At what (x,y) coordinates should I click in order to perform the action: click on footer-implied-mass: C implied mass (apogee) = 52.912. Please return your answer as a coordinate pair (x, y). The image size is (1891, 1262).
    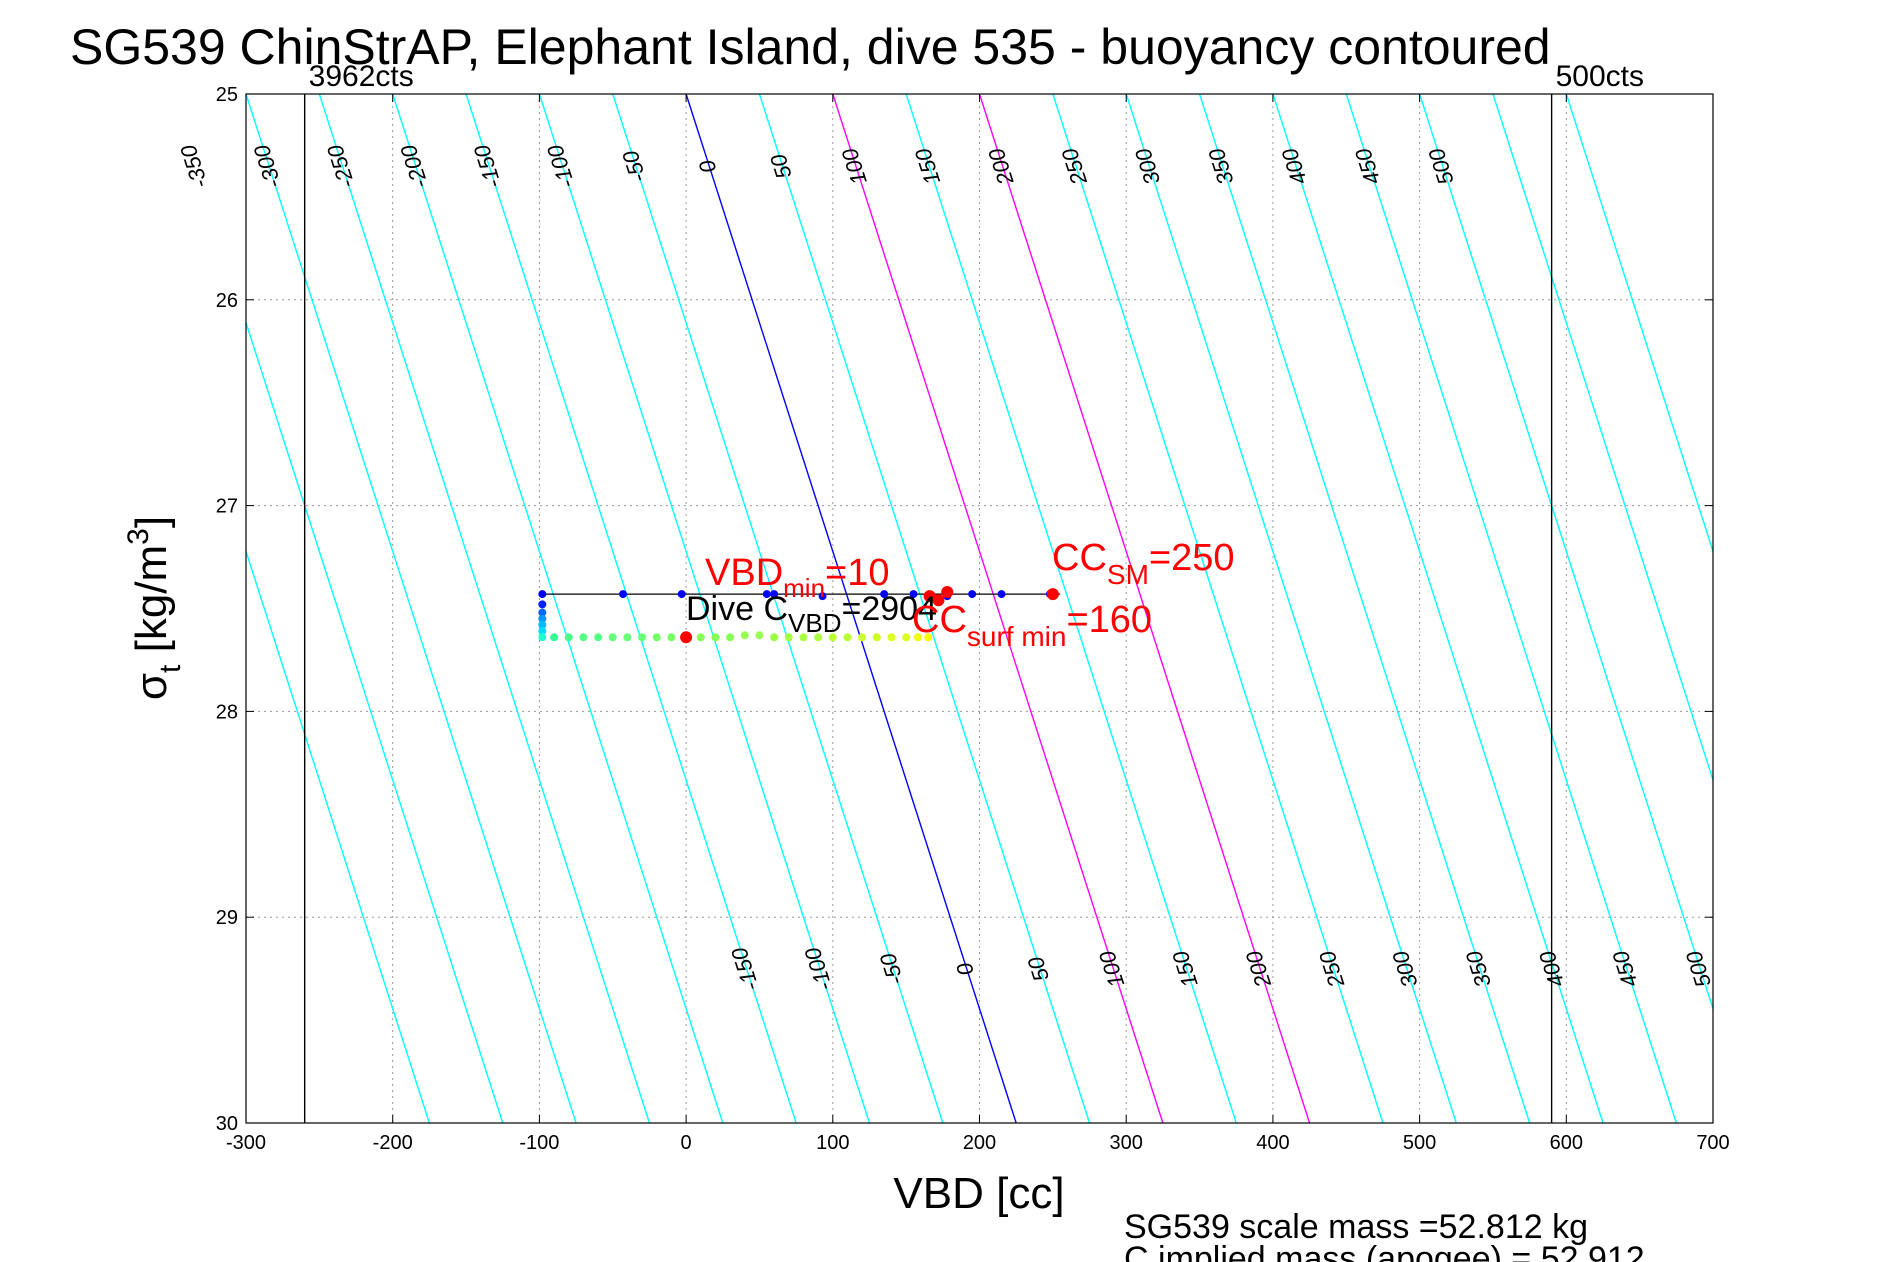
    Looking at the image, I should click on (1384, 1251).